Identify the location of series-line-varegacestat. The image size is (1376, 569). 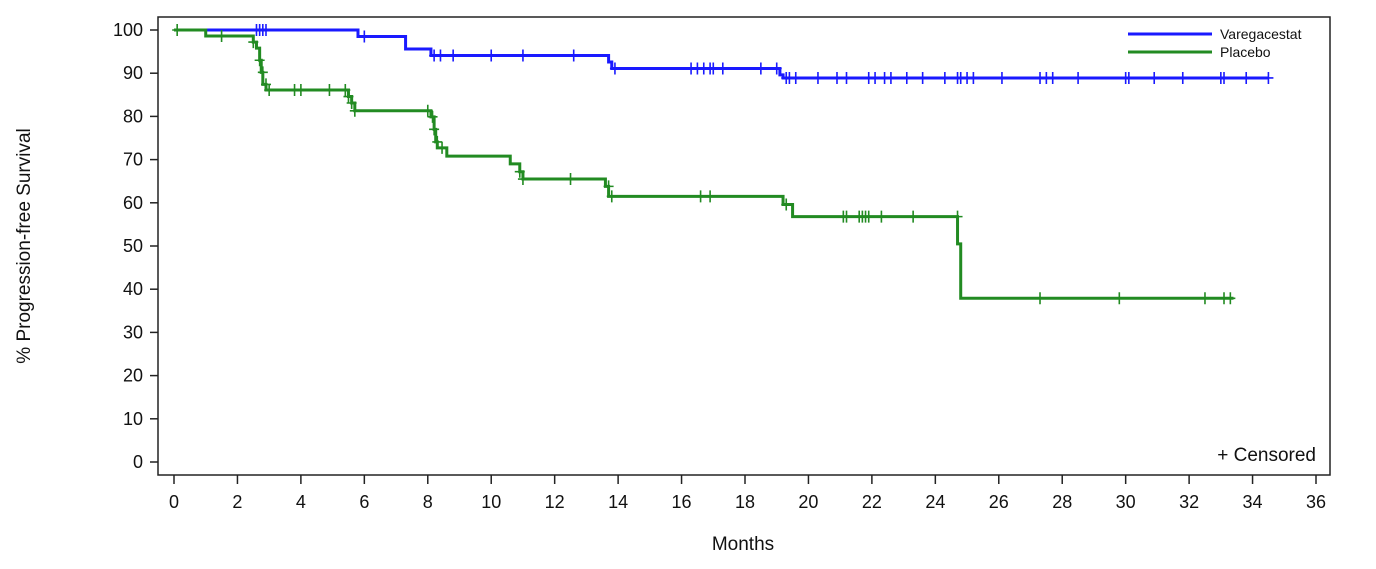
(721, 54).